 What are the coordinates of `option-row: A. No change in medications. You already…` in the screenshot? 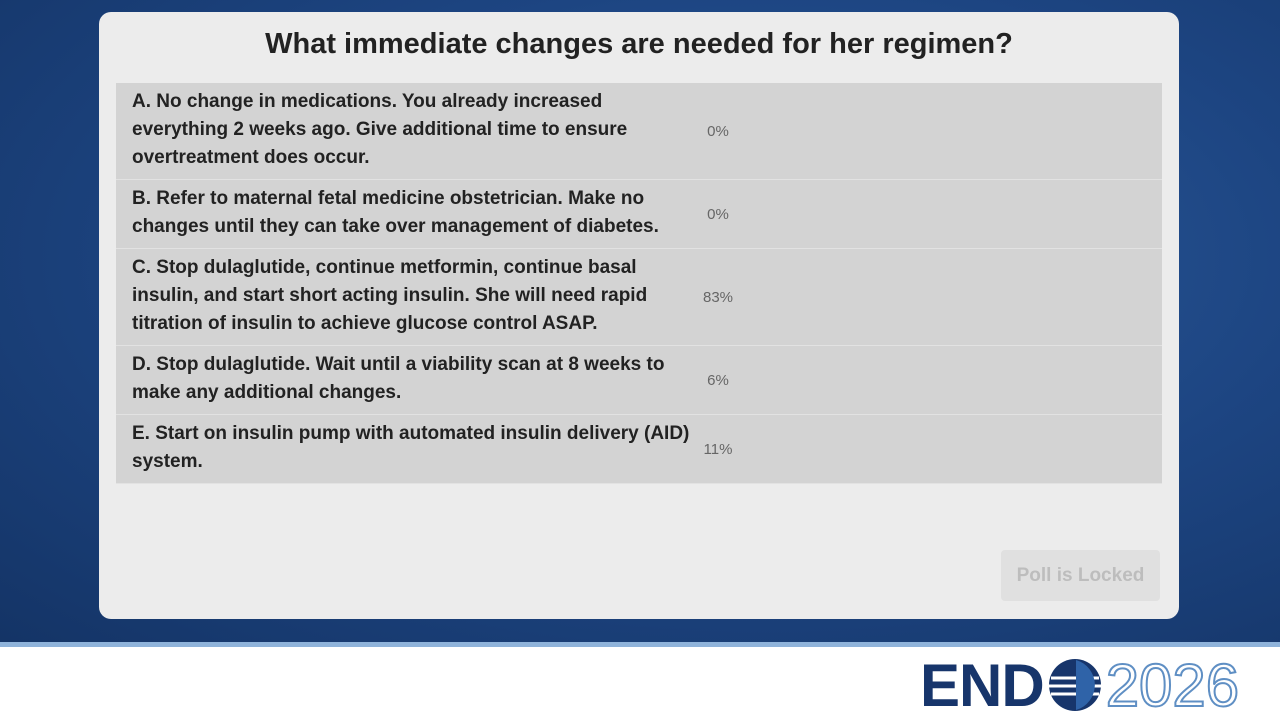 It's located at (639, 131).